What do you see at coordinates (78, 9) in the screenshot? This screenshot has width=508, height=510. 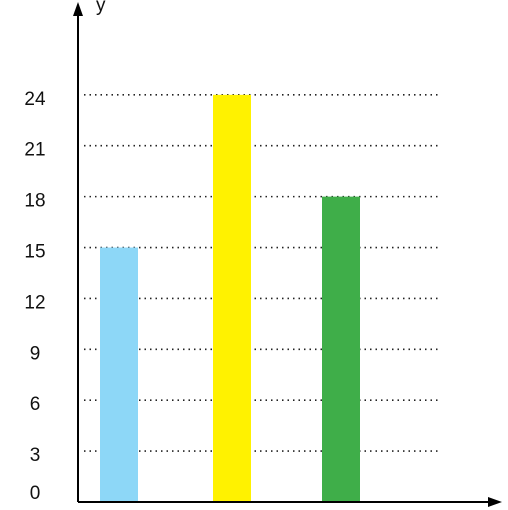 I see `y-axis-arrow` at bounding box center [78, 9].